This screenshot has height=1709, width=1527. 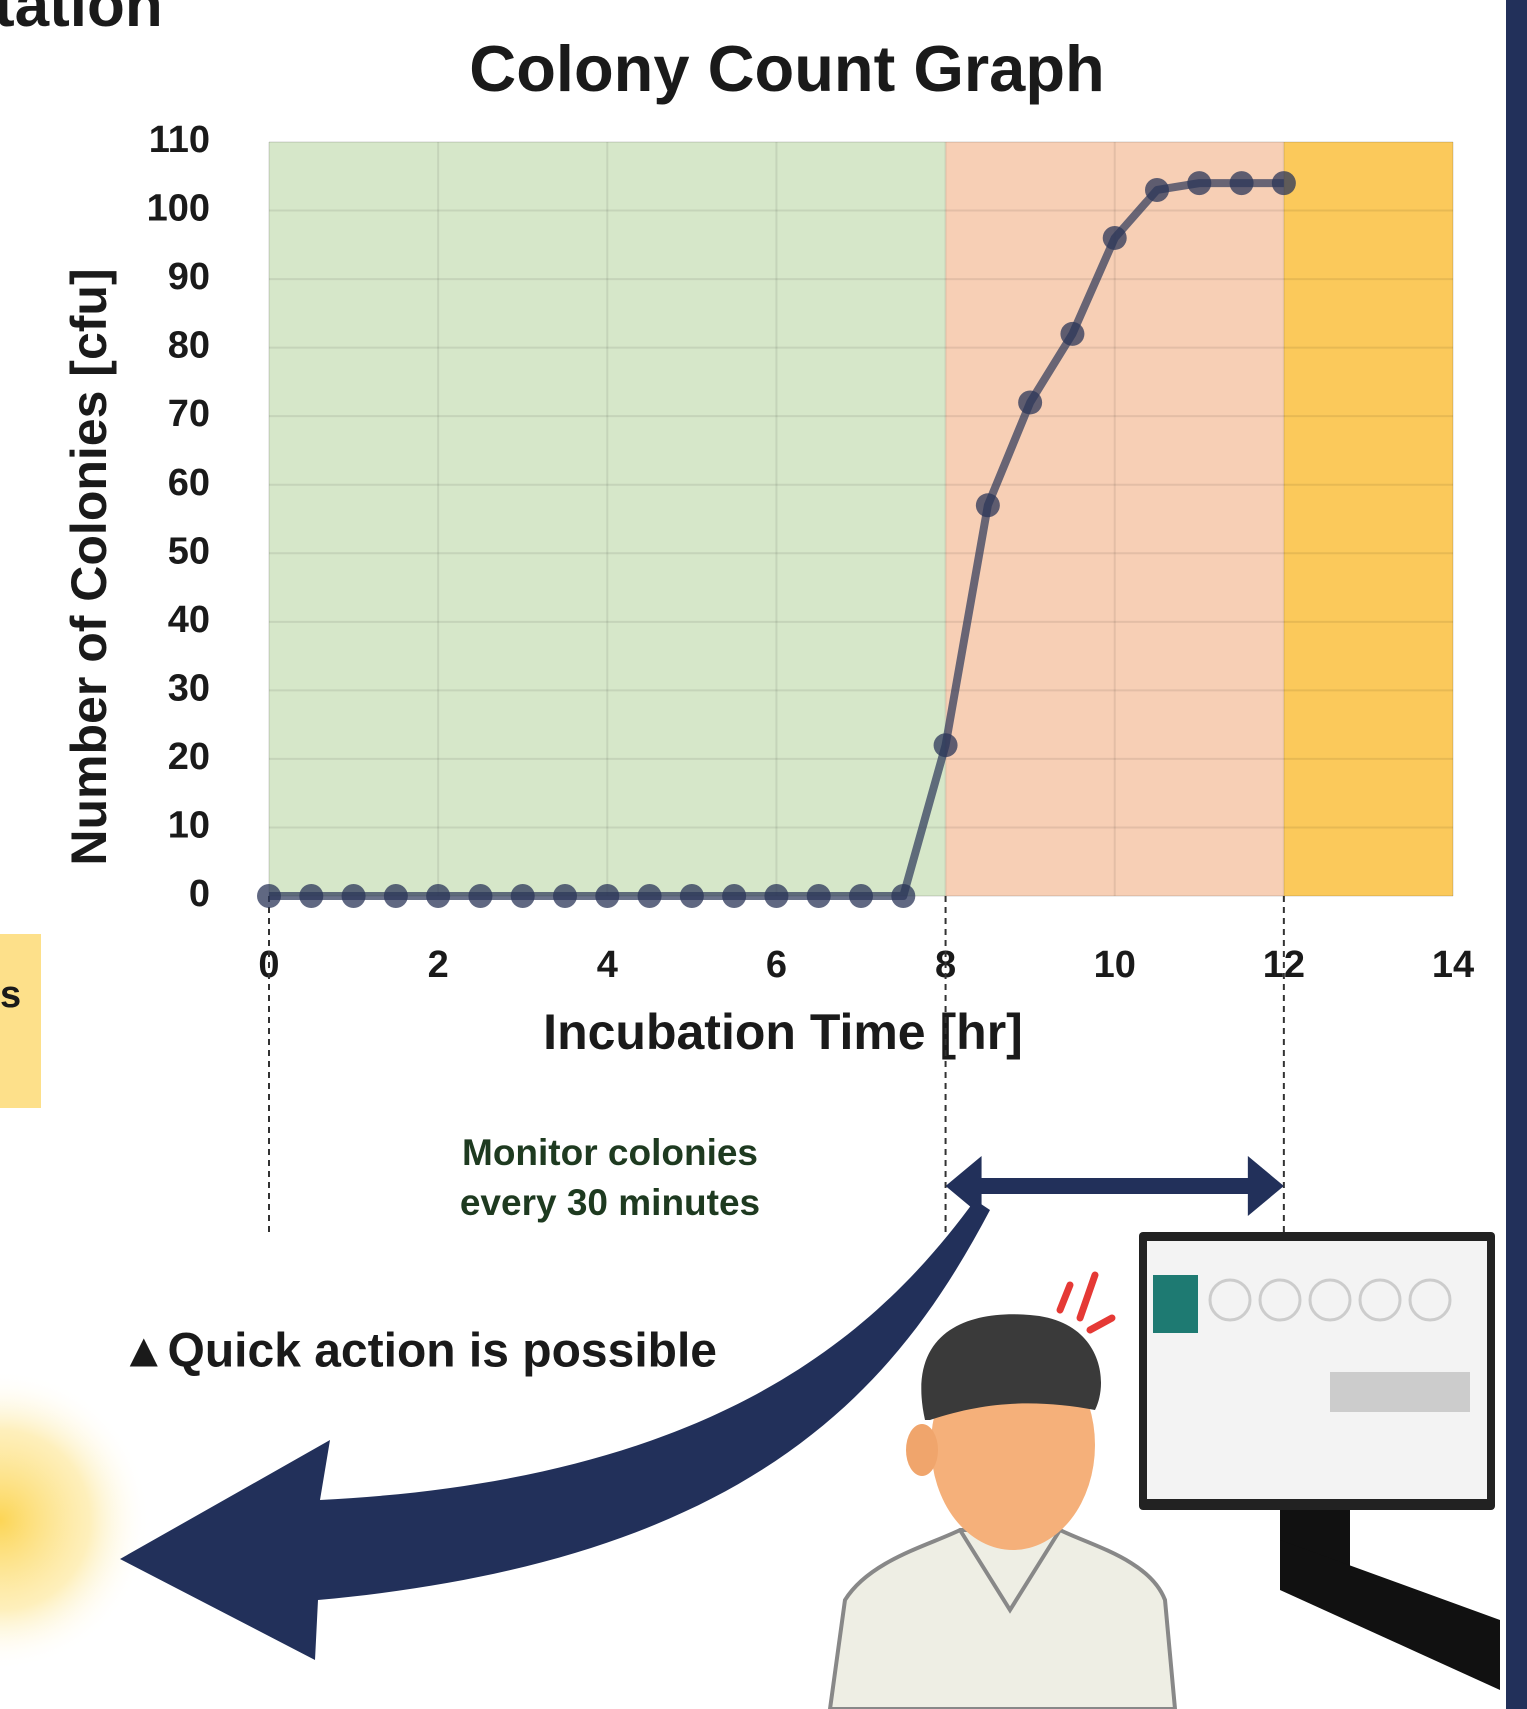 I want to click on glow, so click(x=75, y=1520).